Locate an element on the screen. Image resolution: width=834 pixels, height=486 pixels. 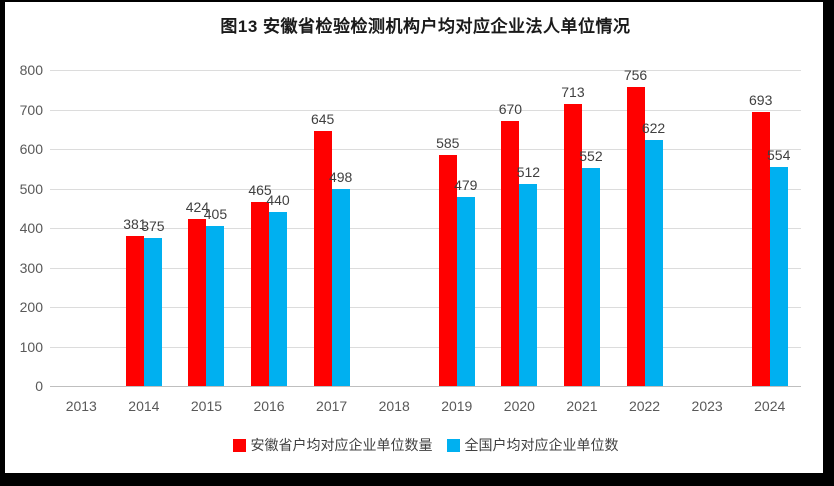
chart-title: 图13 安徽省检验检测机构户均对应企业法人单位情况 is located at coordinates (425, 26).